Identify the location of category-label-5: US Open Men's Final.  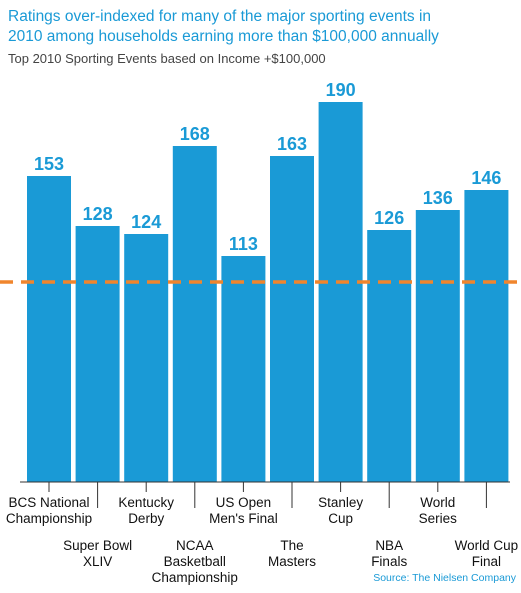
(243, 510).